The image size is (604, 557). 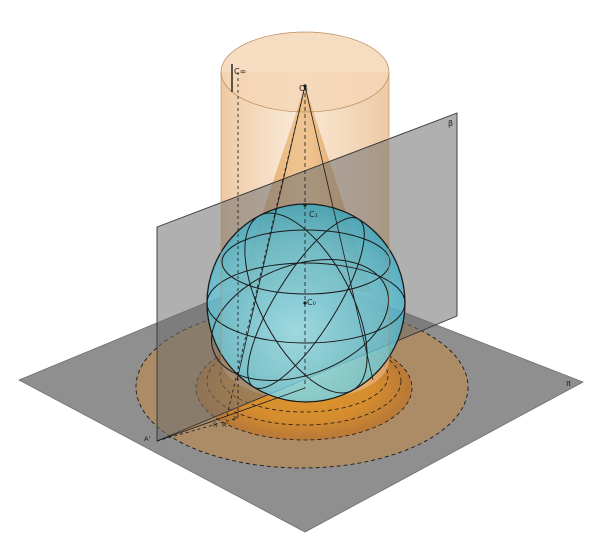 I want to click on cylinder-top, so click(x=305, y=72).